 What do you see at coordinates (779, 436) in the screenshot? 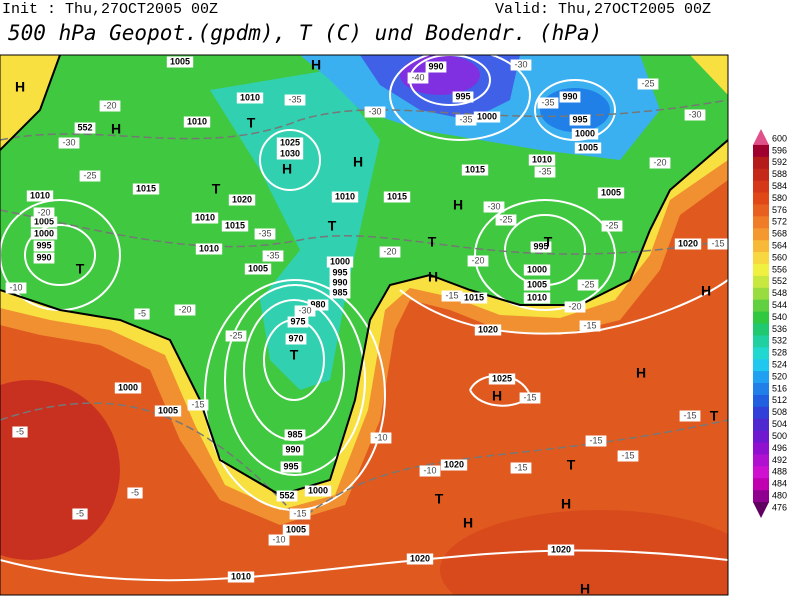
I see `colorbar-label: 500` at bounding box center [779, 436].